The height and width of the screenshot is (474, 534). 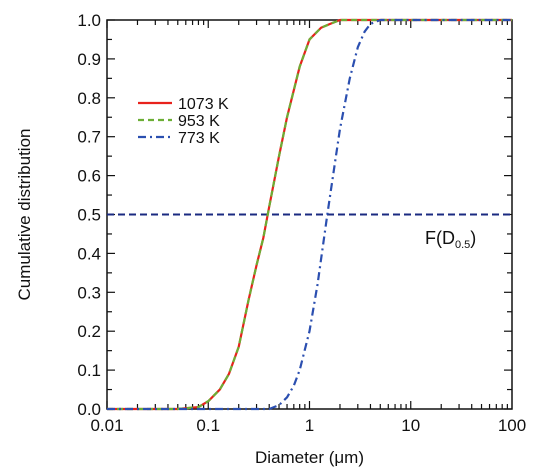 What do you see at coordinates (89, 215) in the screenshot?
I see `y-tick-label: 0.5` at bounding box center [89, 215].